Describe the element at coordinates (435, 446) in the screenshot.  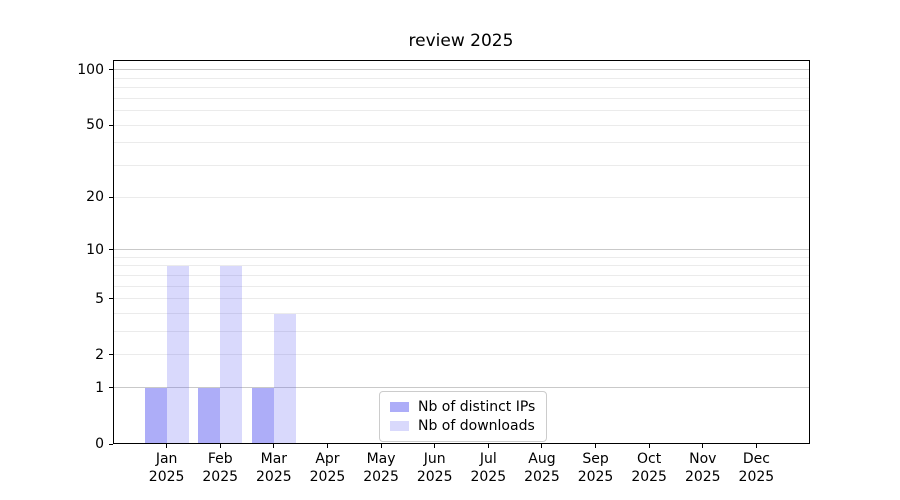
I see `x-tick-mark-jun` at that location.